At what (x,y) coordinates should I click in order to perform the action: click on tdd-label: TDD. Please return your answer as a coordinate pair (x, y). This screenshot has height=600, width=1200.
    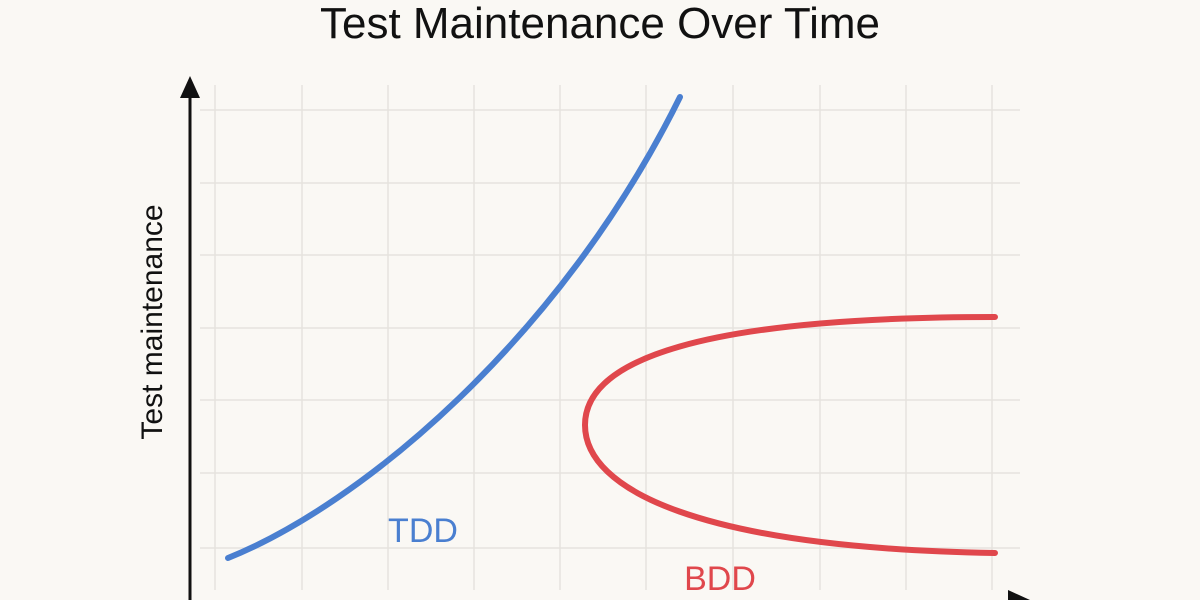
    Looking at the image, I should click on (423, 531).